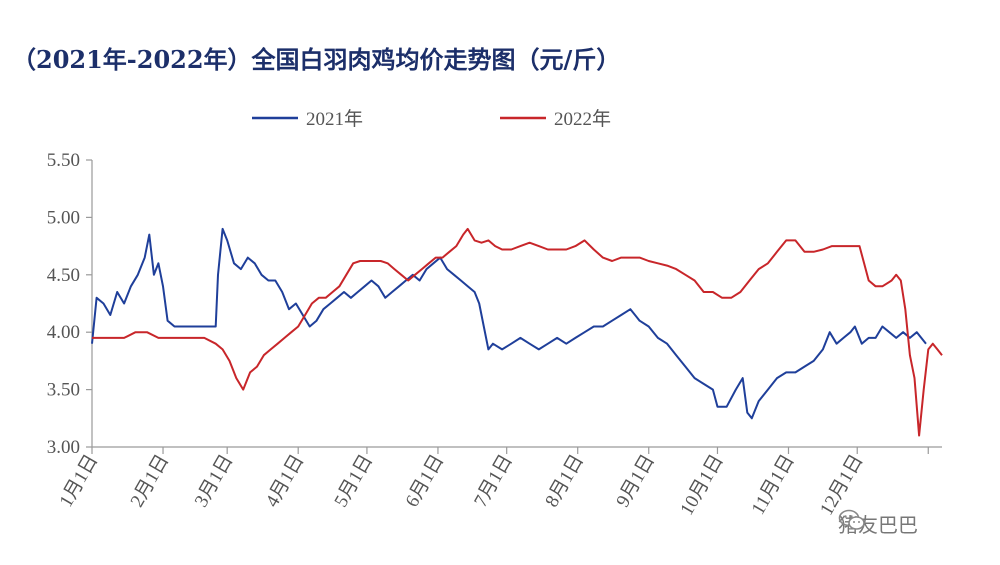 The height and width of the screenshot is (565, 1000). I want to click on y-tick-label: 4.50, so click(63, 275).